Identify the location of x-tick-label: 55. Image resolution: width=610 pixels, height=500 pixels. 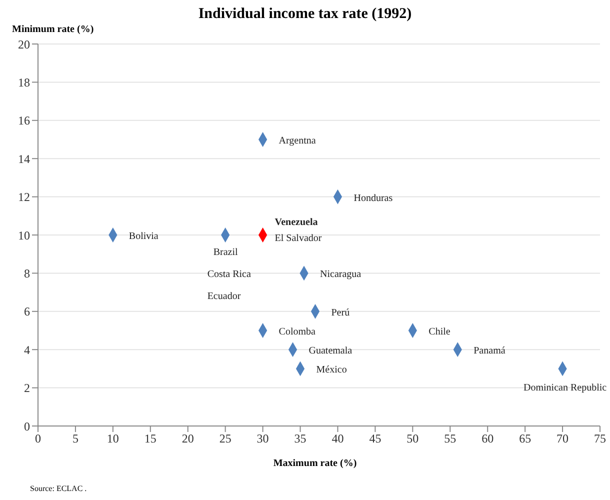
(450, 439).